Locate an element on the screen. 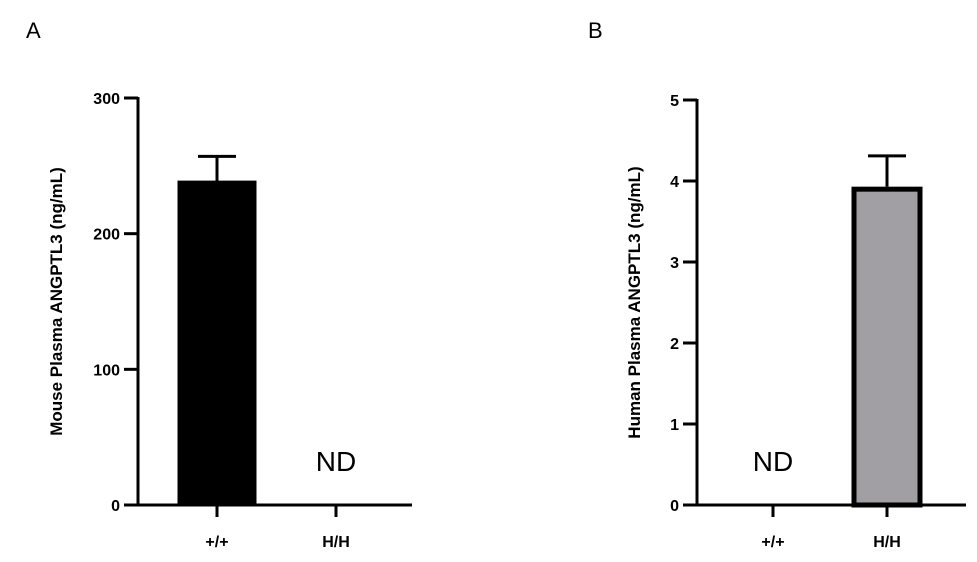 The height and width of the screenshot is (562, 977). panel-b-letter: B is located at coordinates (595, 30).